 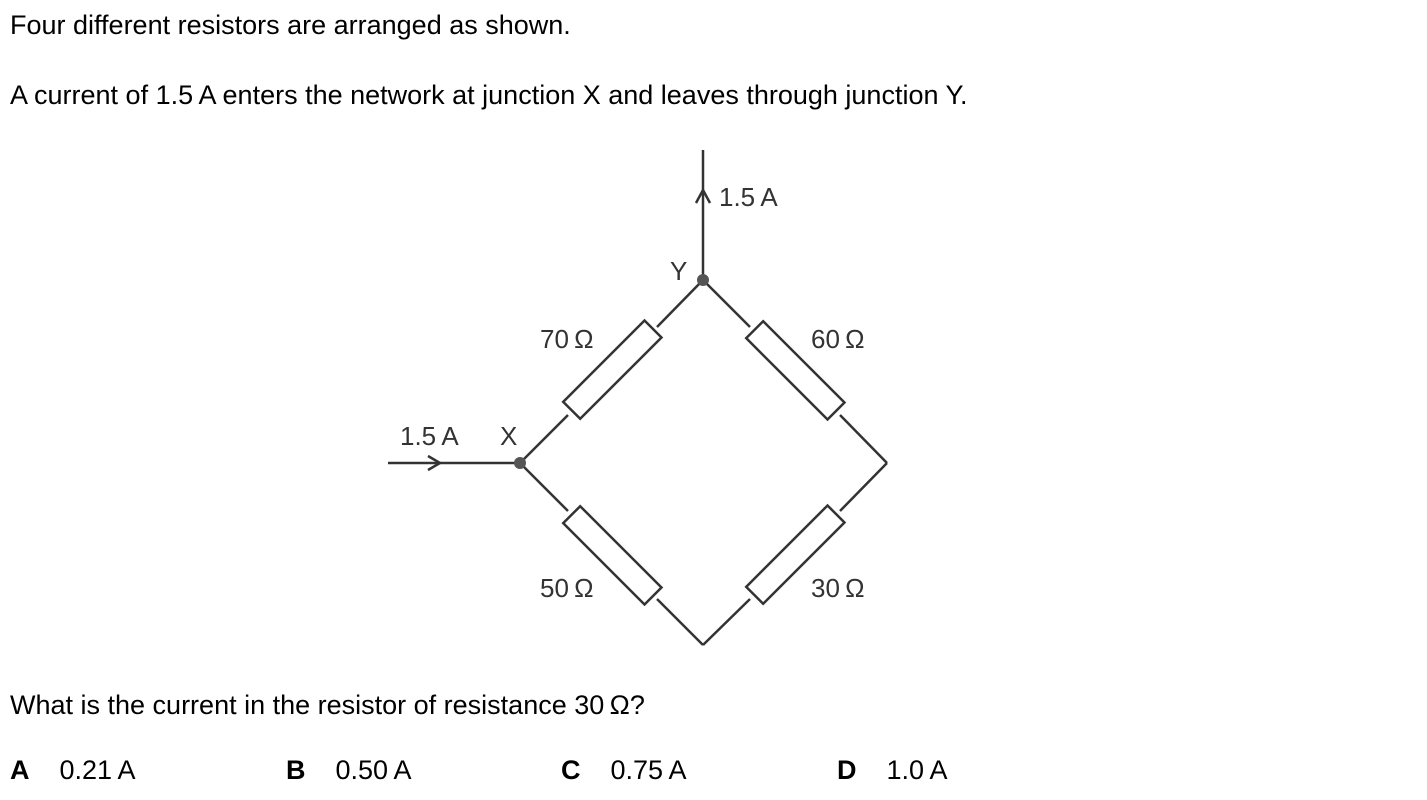 I want to click on output-current-label: 1.5 A, so click(x=748, y=197).